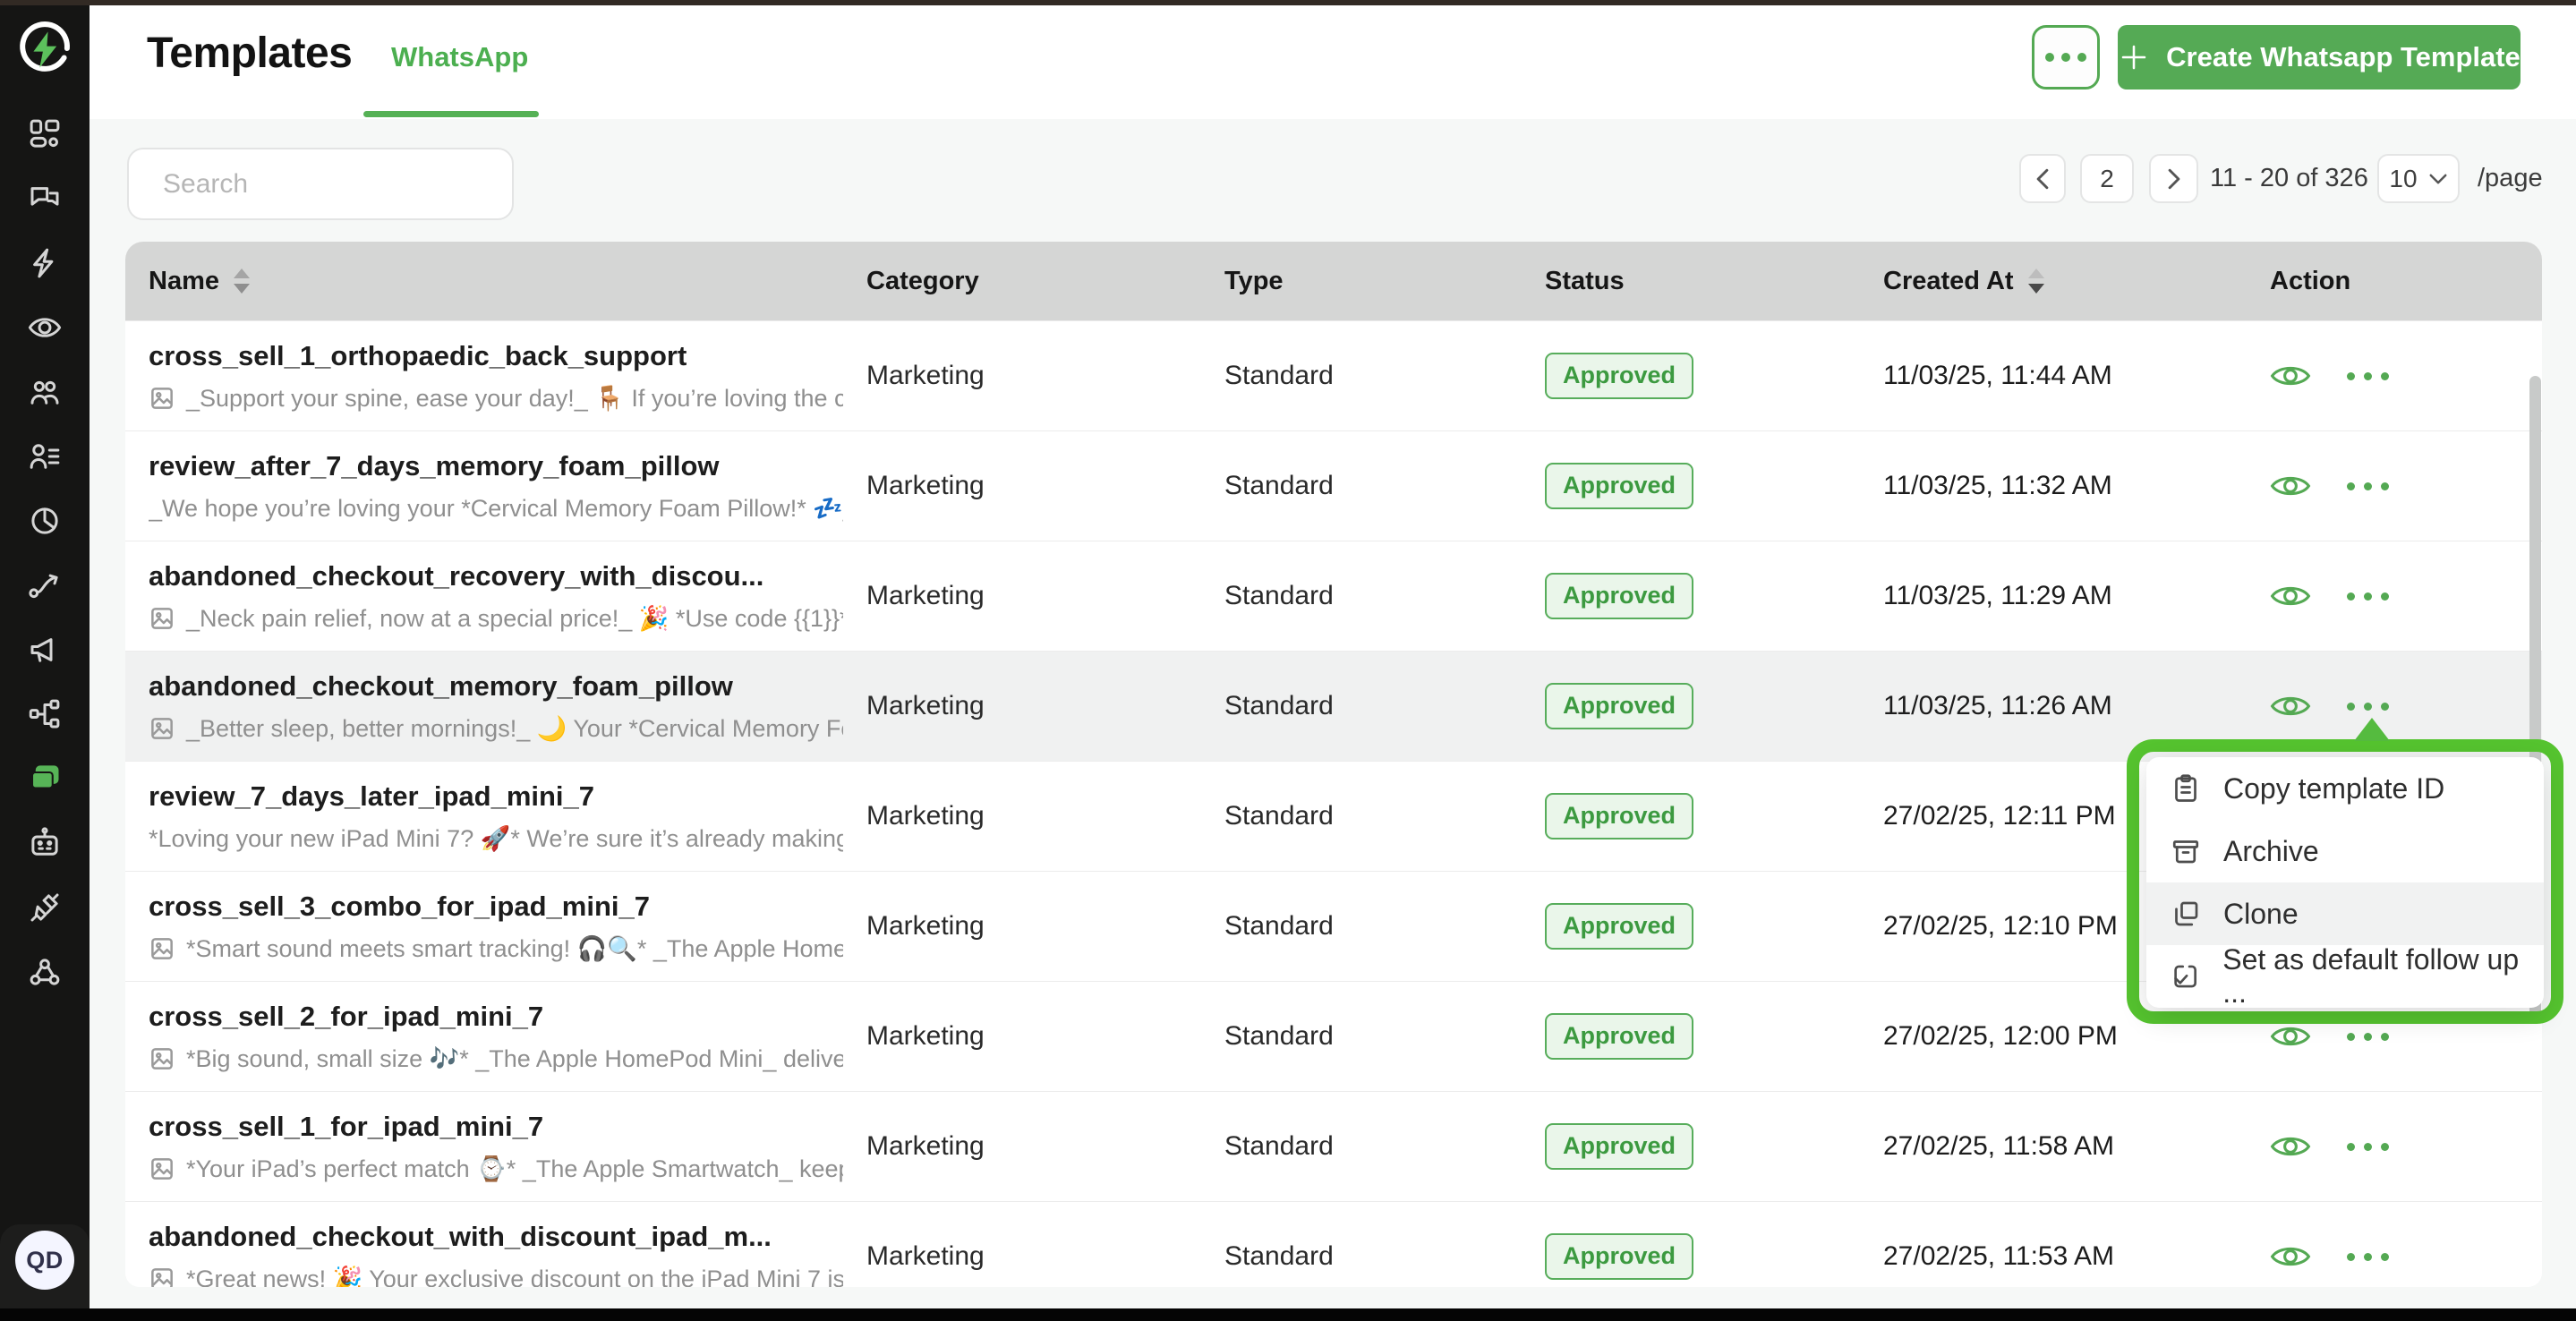  What do you see at coordinates (2438, 178) in the screenshot?
I see `chevron-down-icon` at bounding box center [2438, 178].